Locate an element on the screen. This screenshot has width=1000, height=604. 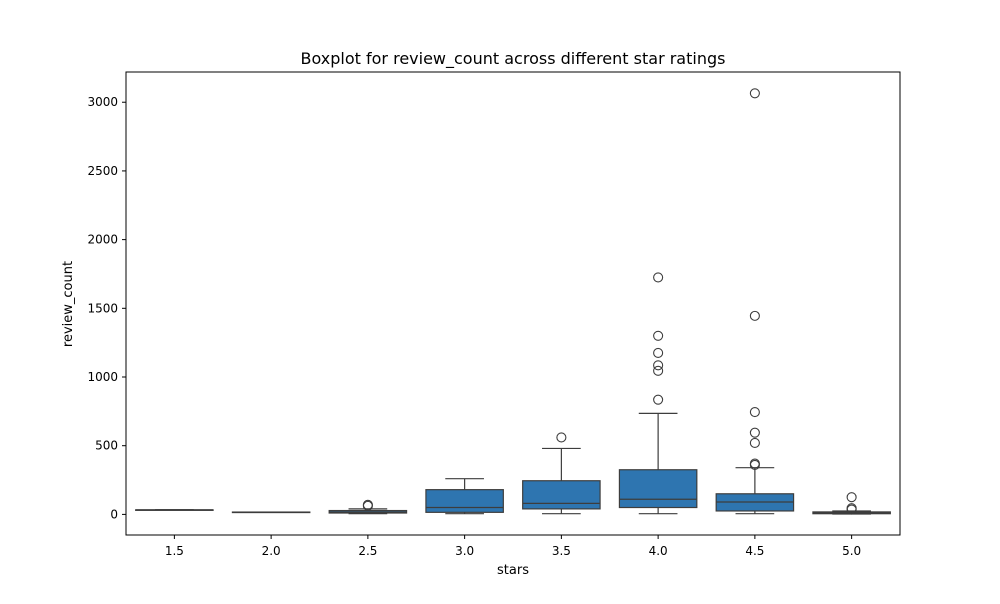
x-tick-label: 3.0 is located at coordinates (464, 551).